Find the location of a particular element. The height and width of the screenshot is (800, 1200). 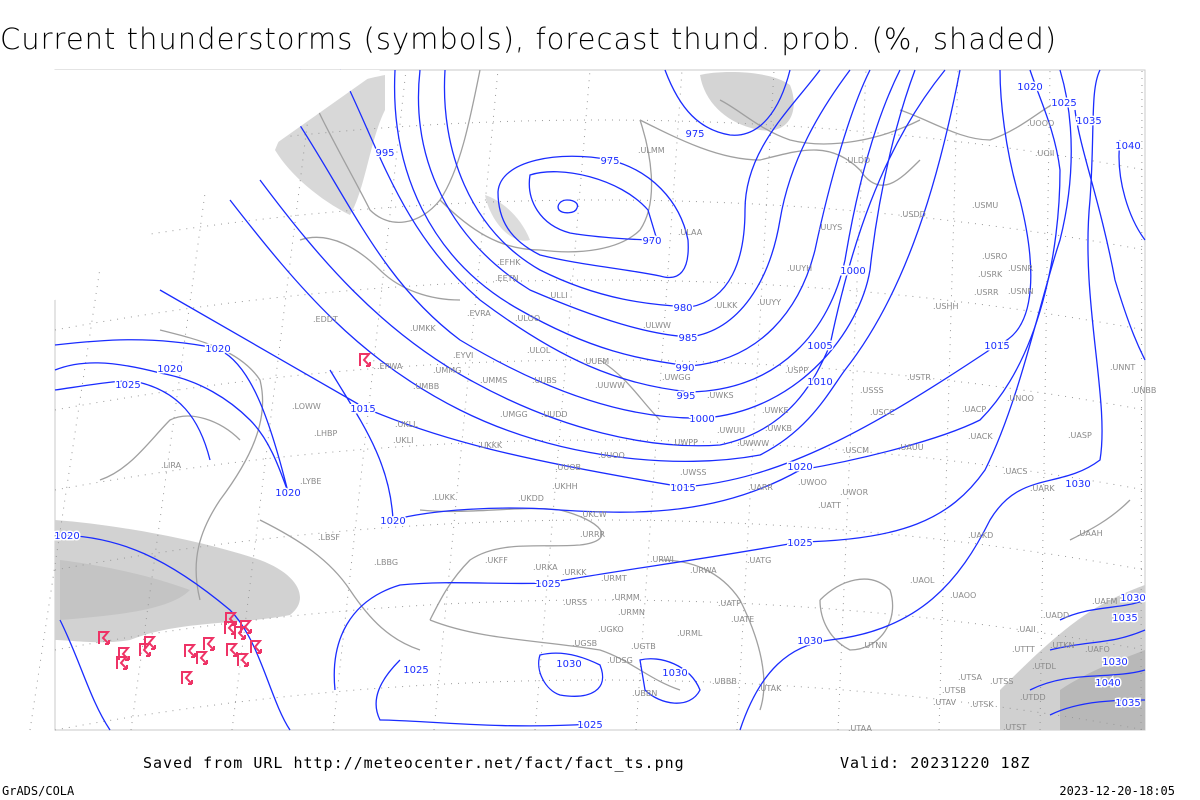

station-label: .URRR is located at coordinates (593, 534).